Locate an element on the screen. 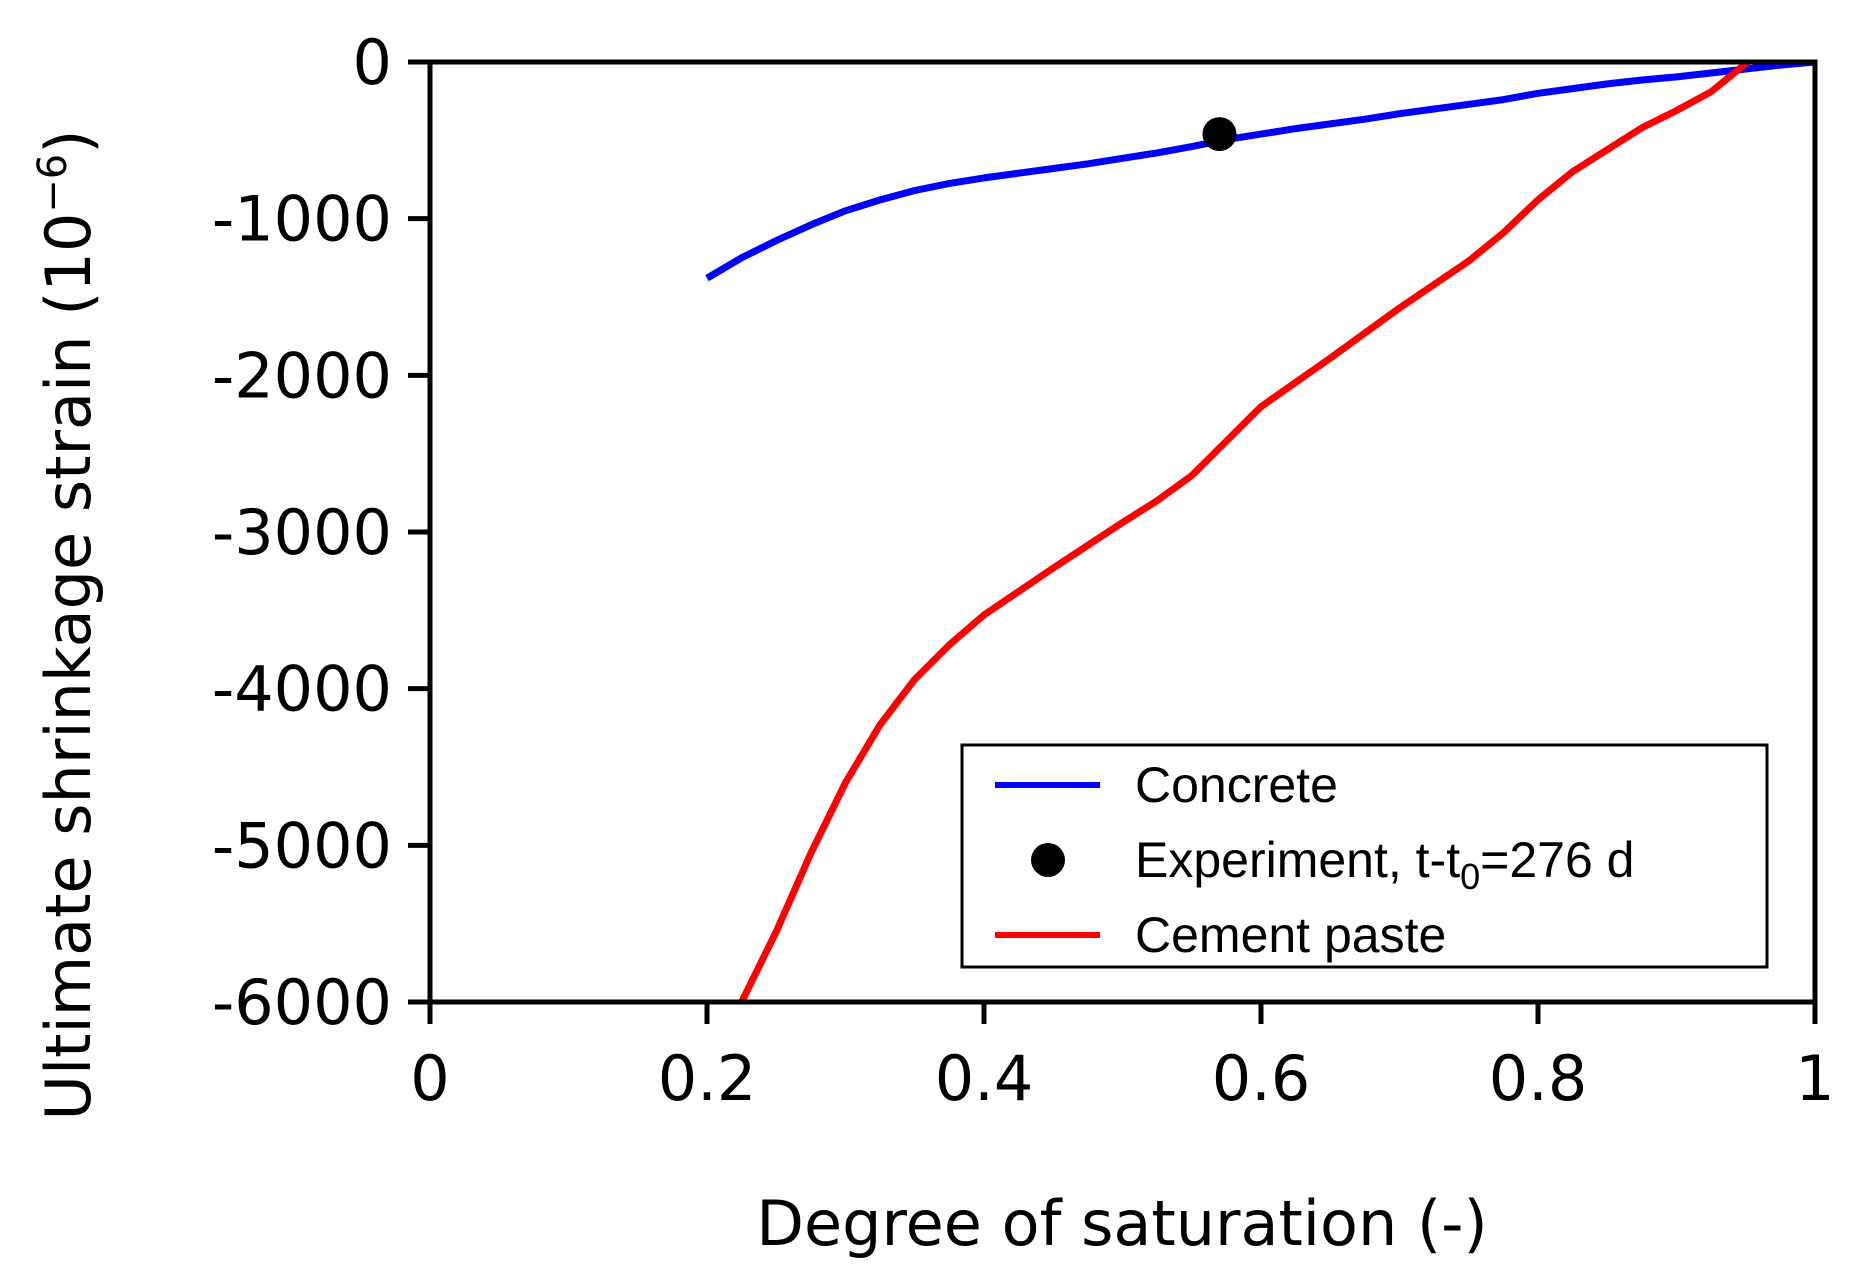  legend-label-experiment-tail: =276 d is located at coordinates (1557, 860).